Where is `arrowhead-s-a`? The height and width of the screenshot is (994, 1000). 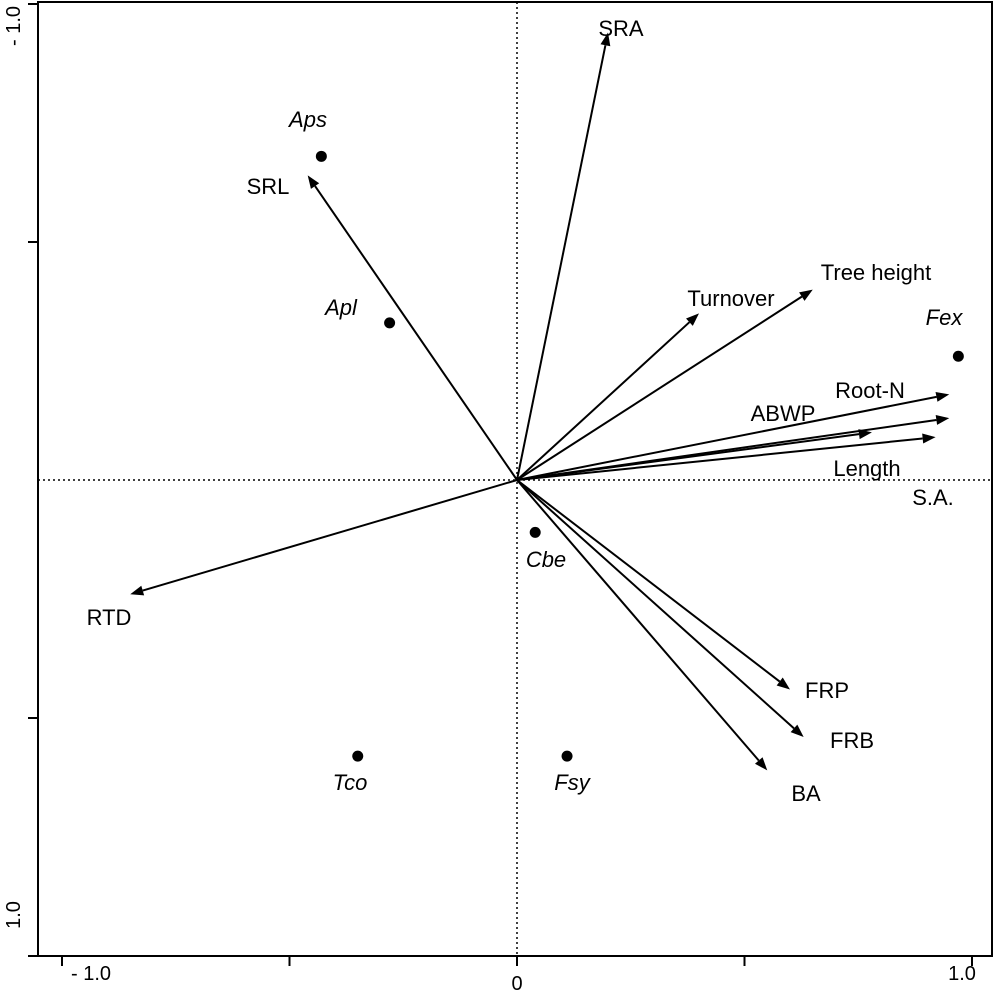
arrowhead-s-a is located at coordinates (929, 438).